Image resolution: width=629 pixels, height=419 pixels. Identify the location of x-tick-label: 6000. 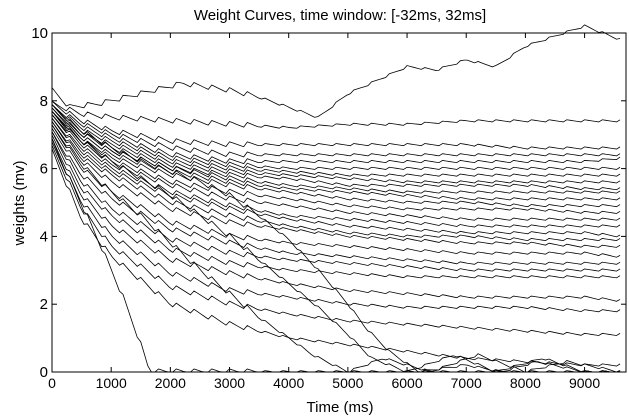
(406, 383).